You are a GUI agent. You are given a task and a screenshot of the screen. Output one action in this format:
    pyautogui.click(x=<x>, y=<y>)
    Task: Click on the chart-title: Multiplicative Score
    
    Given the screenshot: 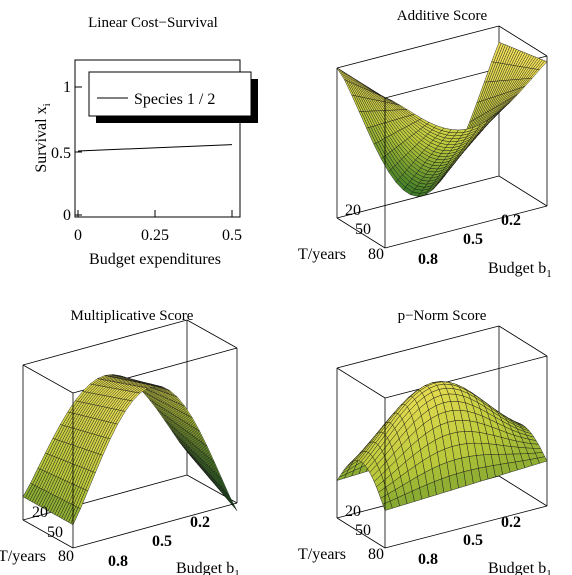 What is the action you would take?
    pyautogui.click(x=132, y=316)
    